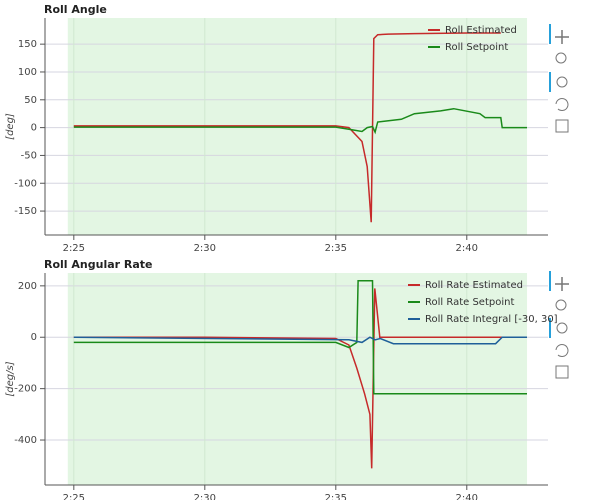 The height and width of the screenshot is (500, 598). What do you see at coordinates (10, 378) in the screenshot?
I see `y-axis-label: [deg/s]` at bounding box center [10, 378].